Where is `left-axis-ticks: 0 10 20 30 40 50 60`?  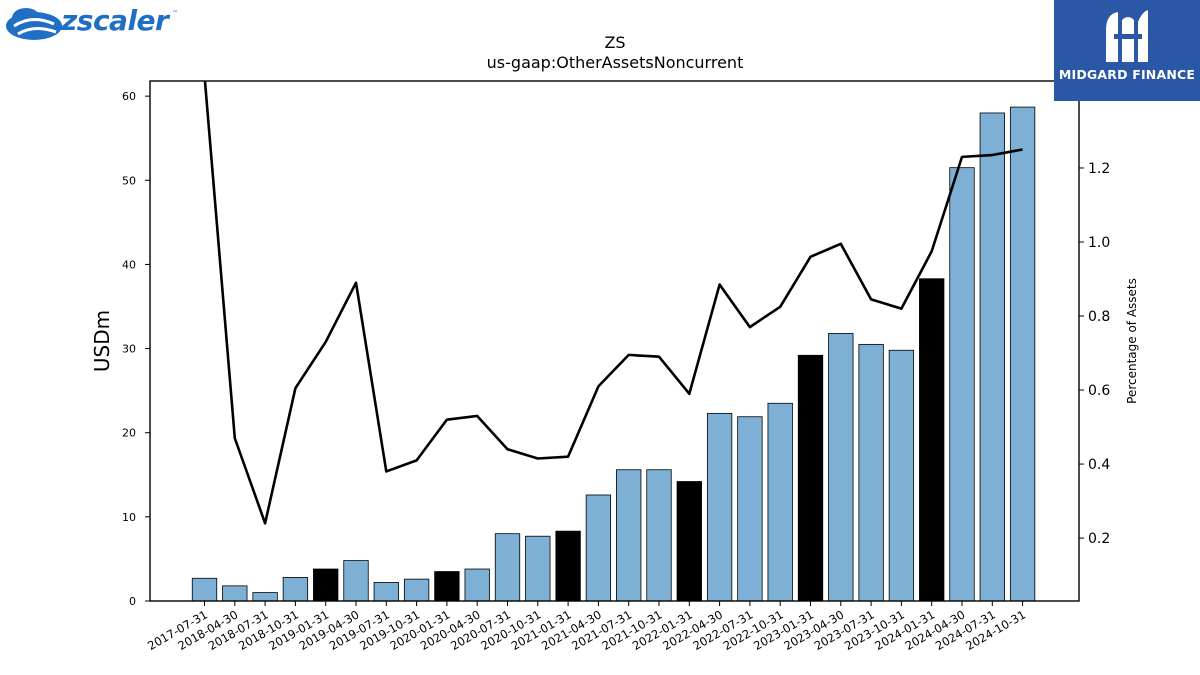
left-axis-ticks: 0 10 20 30 40 50 60 is located at coordinates (136, 349).